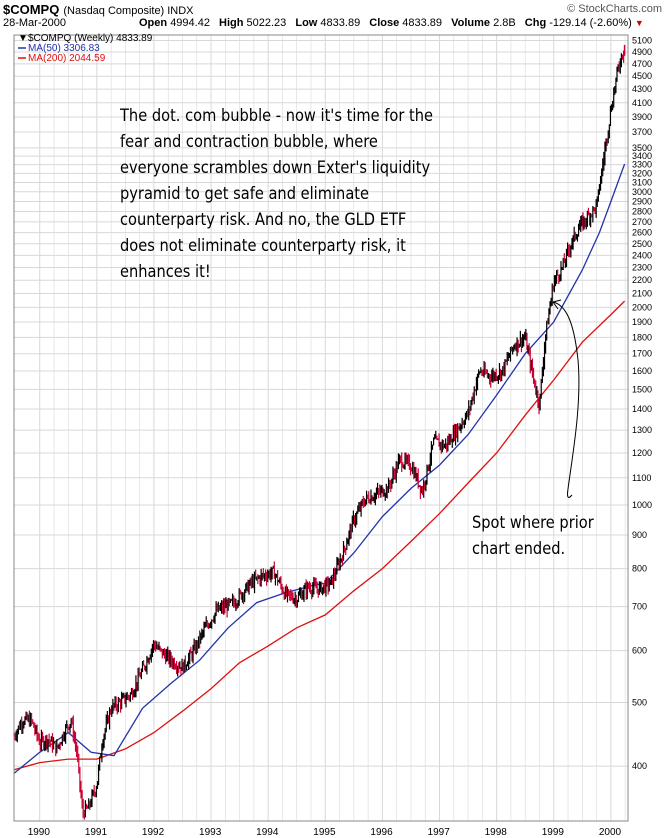 This screenshot has width=670, height=838. I want to click on x-tick-label: 2000, so click(610, 832).